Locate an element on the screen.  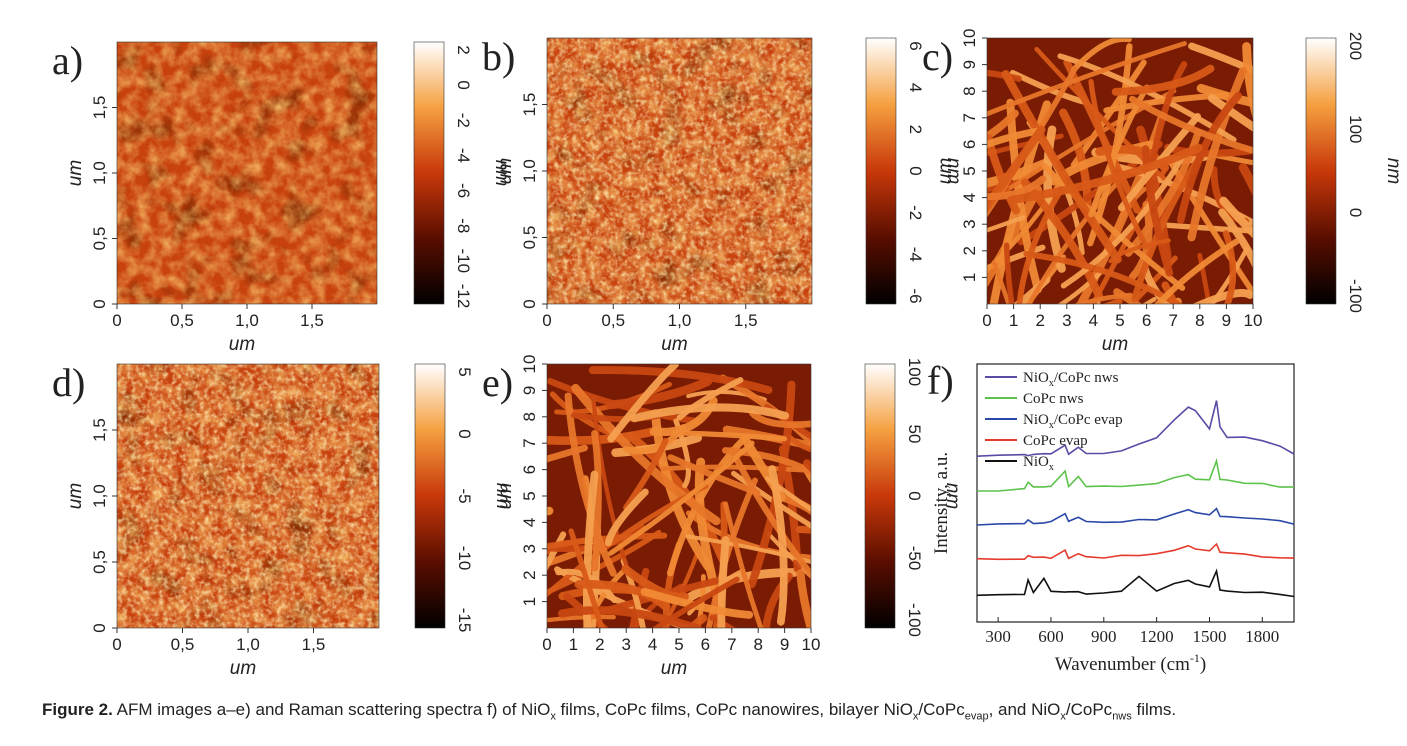
legend-label-rest: /CoPc evap is located at coordinates (1088, 420).